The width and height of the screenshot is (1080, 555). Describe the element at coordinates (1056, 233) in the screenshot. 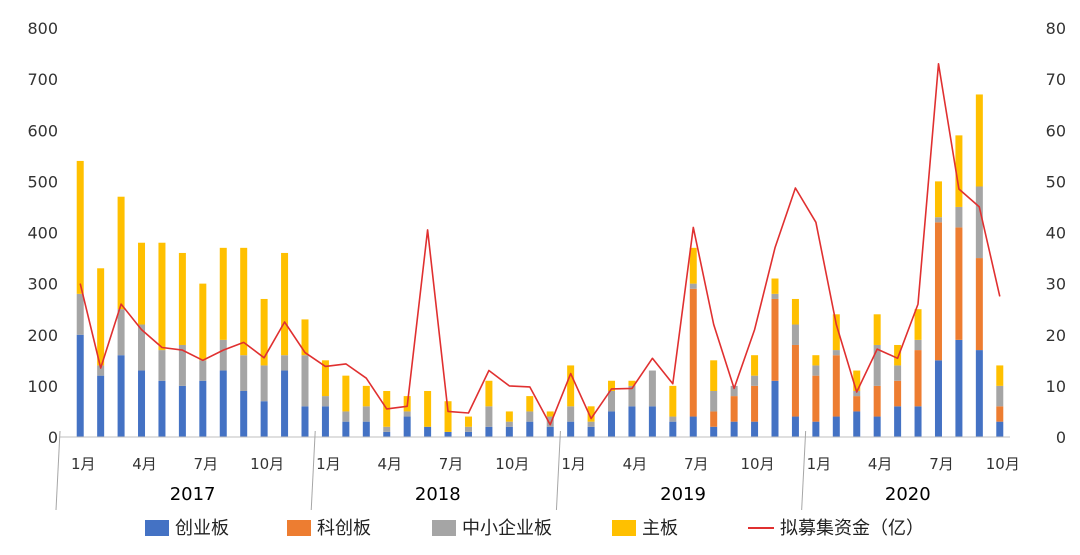

I see `right-y-axis: 0 10 20 30 40 50 60 70 80` at that location.